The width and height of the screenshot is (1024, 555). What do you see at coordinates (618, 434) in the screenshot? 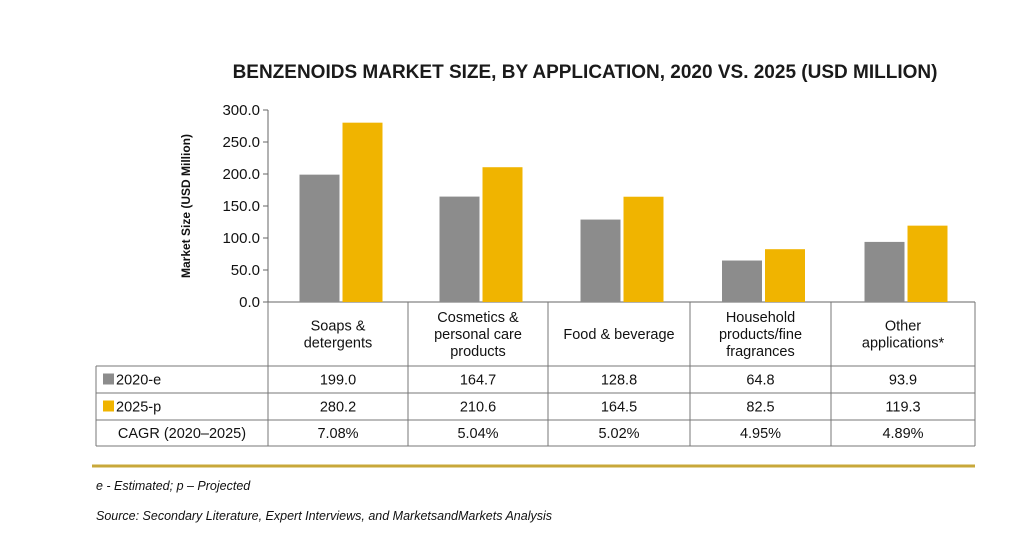
I see `cagr-value: 5.02%` at bounding box center [618, 434].